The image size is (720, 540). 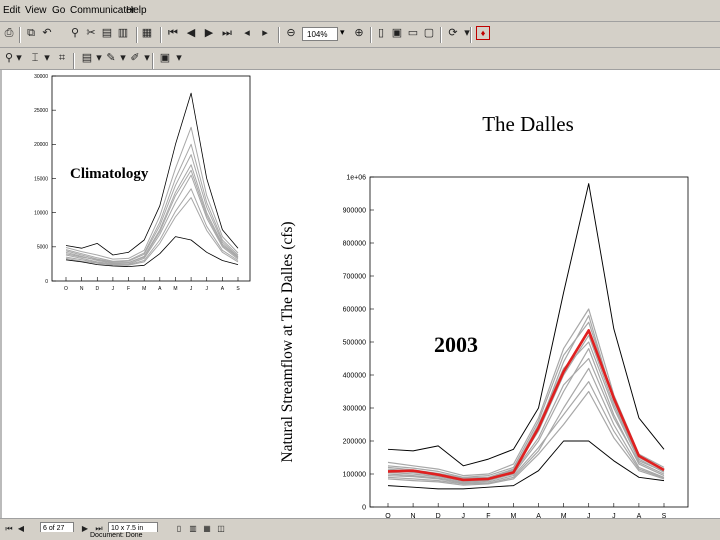 What do you see at coordinates (41, 77) in the screenshot?
I see `climatology-y-tick-label: 30000` at bounding box center [41, 77].